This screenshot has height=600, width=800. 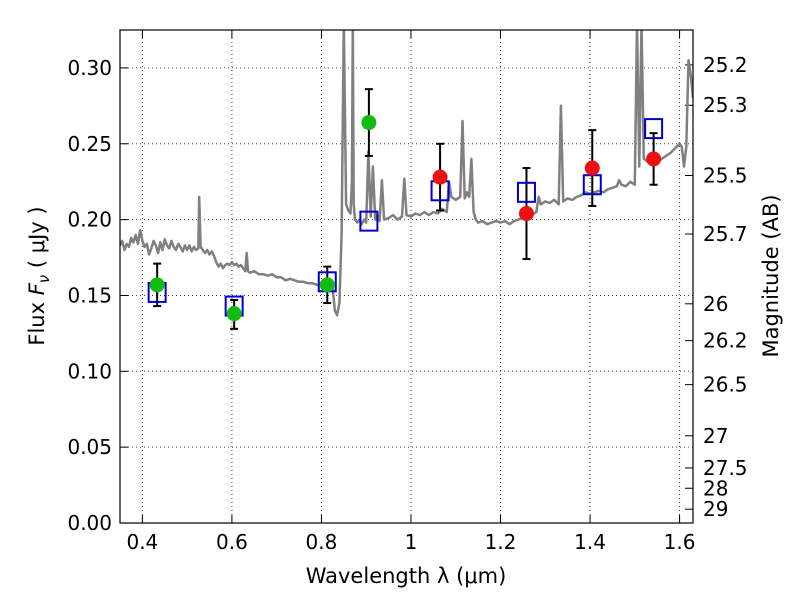 I want to click on right-tick-label: 26.2, so click(x=725, y=341).